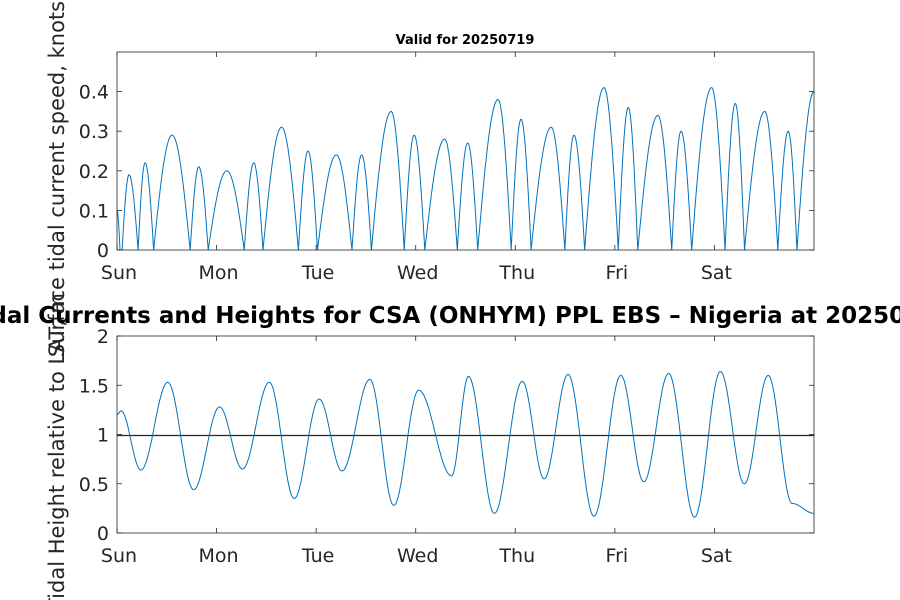  What do you see at coordinates (94, 132) in the screenshot?
I see `current-speed-y-tick-label: 0.3` at bounding box center [94, 132].